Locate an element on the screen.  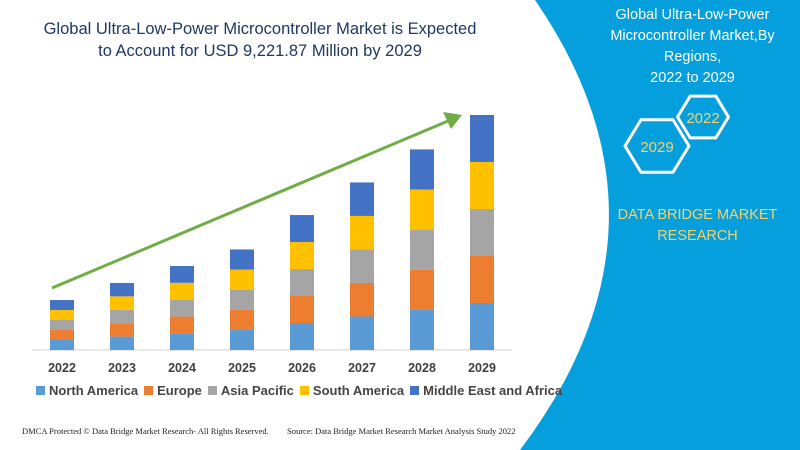
bar-2022-asia-pacific is located at coordinates (62, 325).